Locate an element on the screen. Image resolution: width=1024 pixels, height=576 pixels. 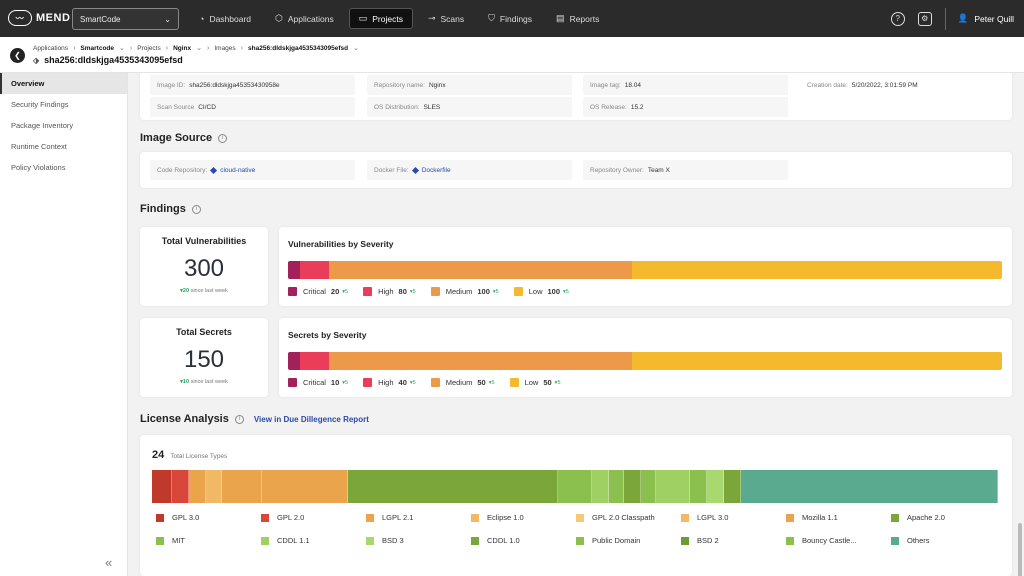
license-legend-item: BSD 3 is located at coordinates (418, 540).